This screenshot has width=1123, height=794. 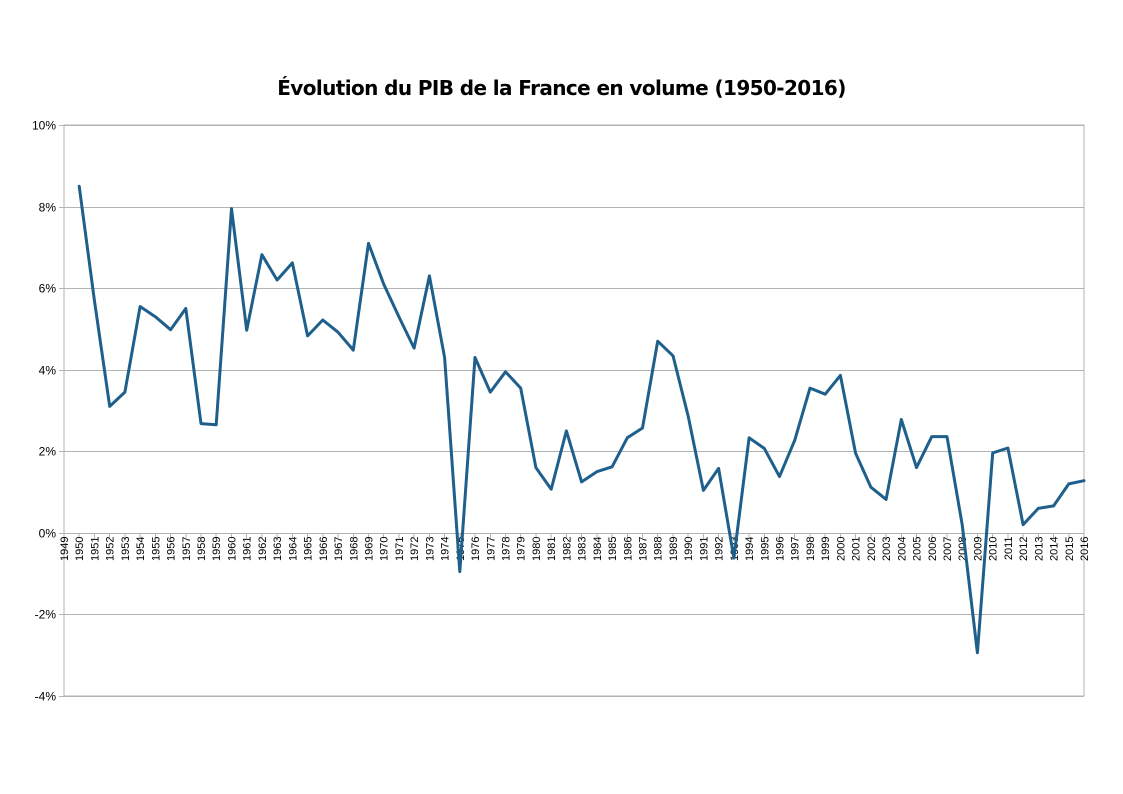 I want to click on x-tick-label: 1980, so click(x=537, y=549).